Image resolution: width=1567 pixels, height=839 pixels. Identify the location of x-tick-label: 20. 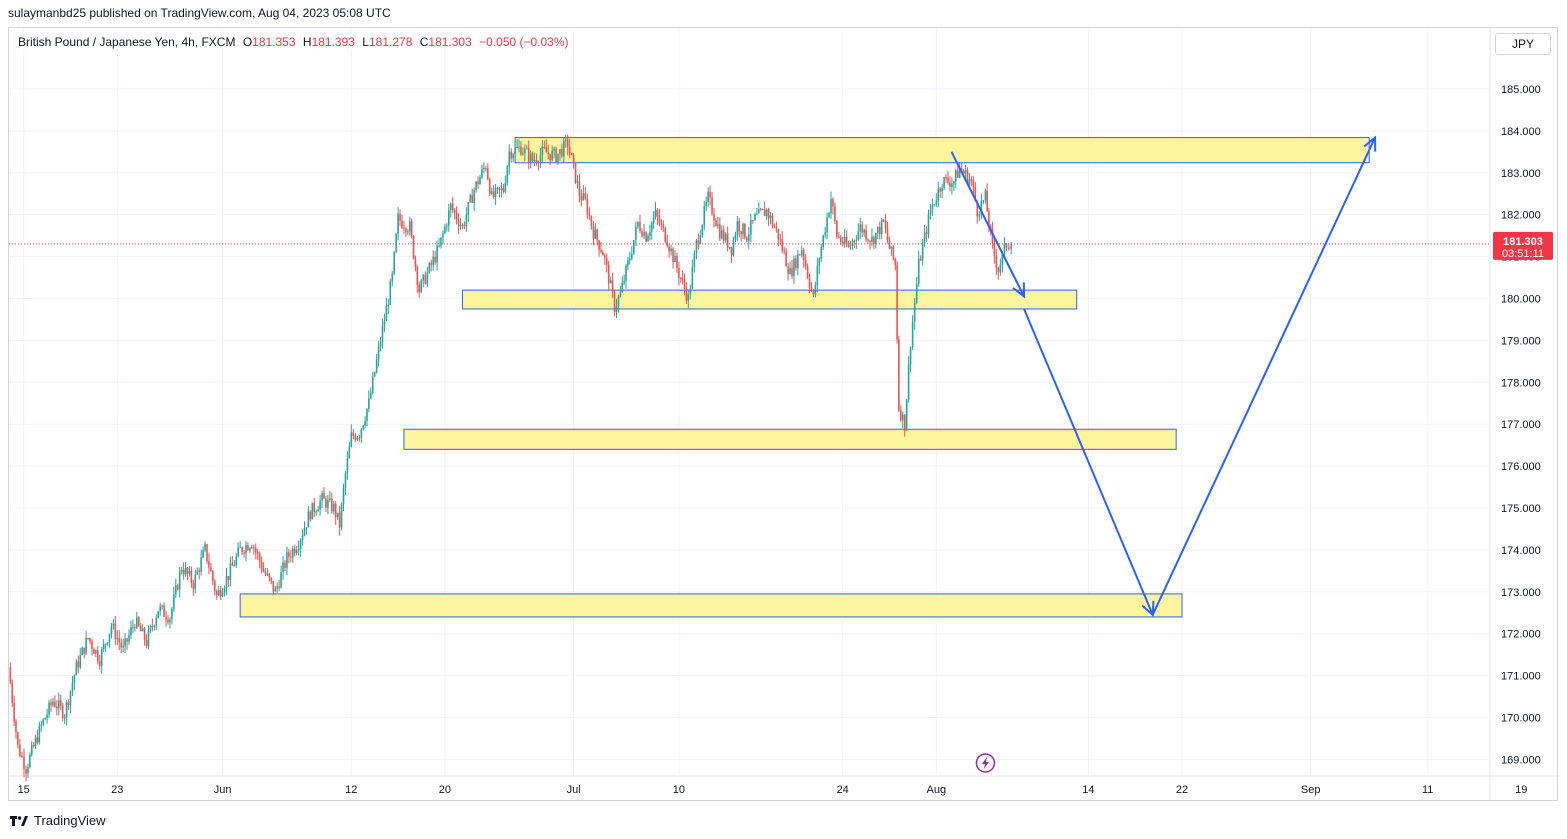
(445, 790).